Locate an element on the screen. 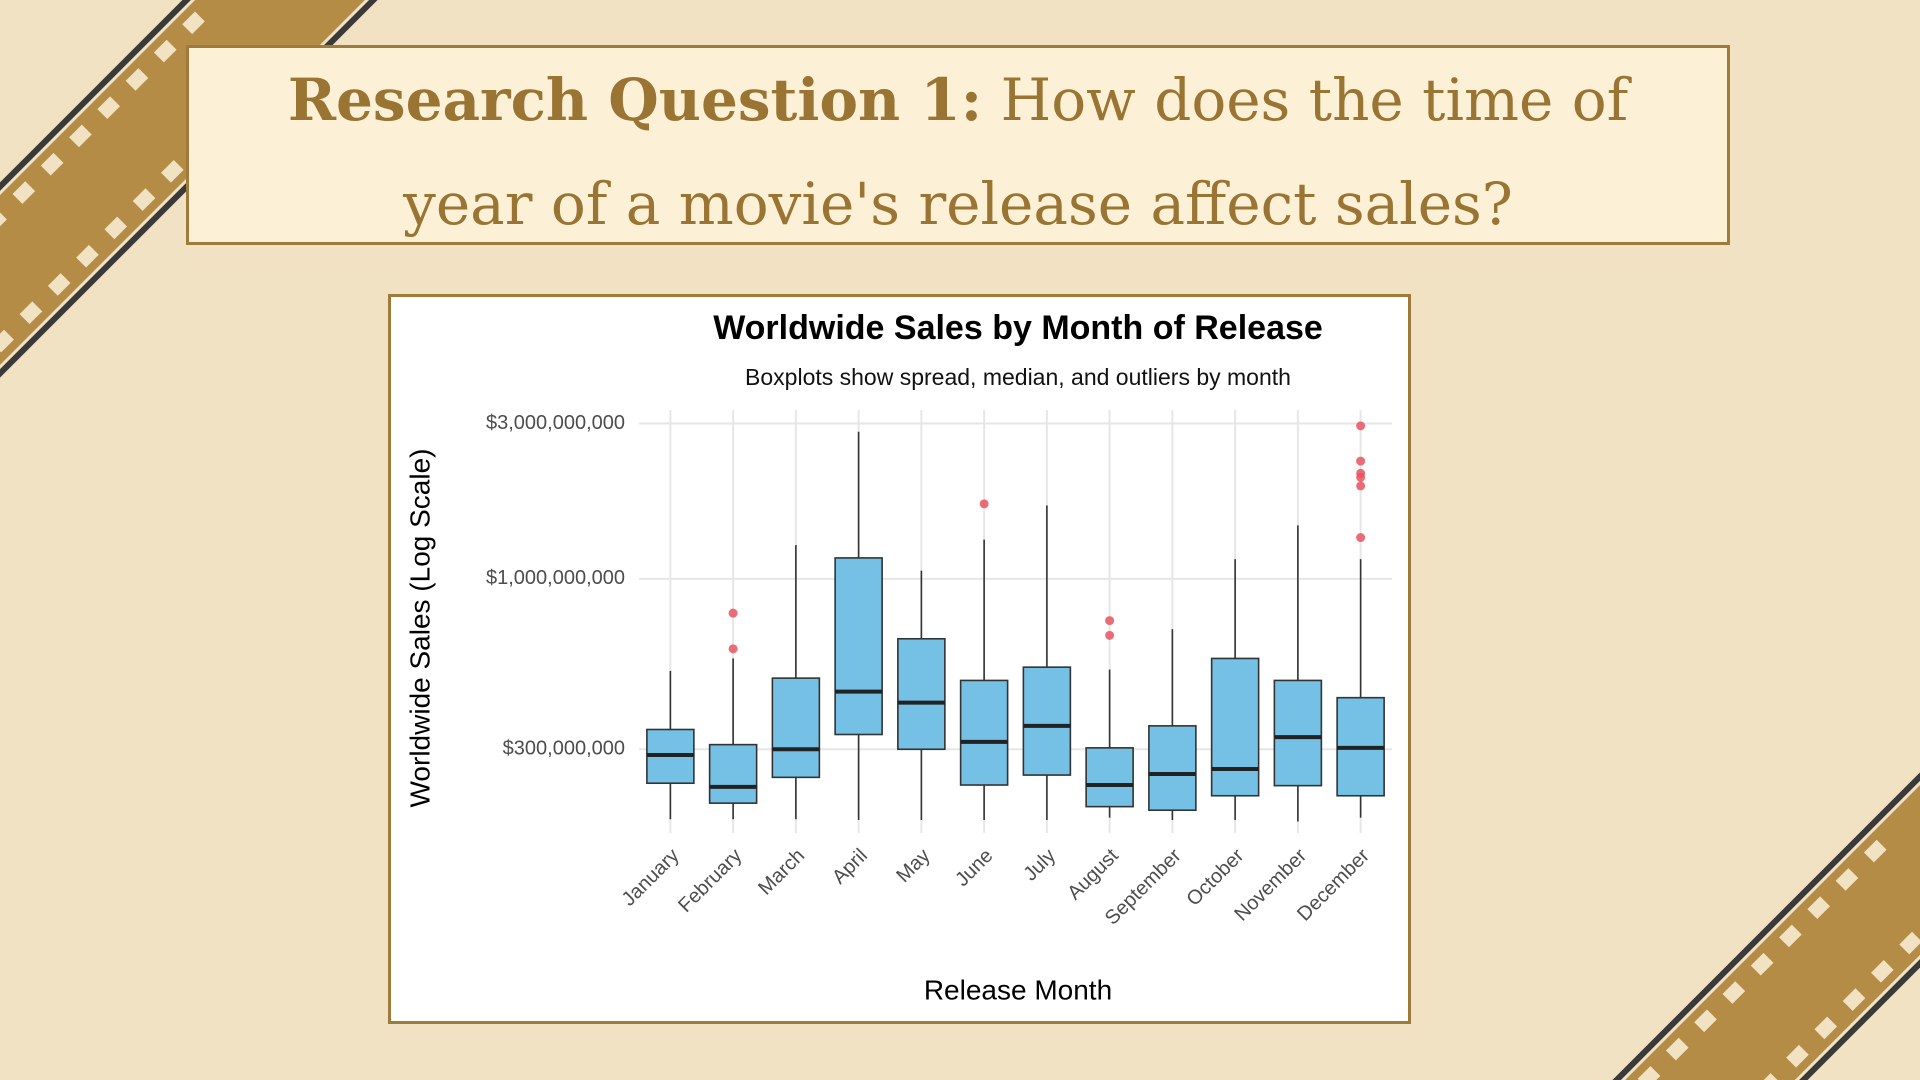 Image resolution: width=1920 pixels, height=1080 pixels. y-tick-label: $3,000,000,000 is located at coordinates (555, 423).